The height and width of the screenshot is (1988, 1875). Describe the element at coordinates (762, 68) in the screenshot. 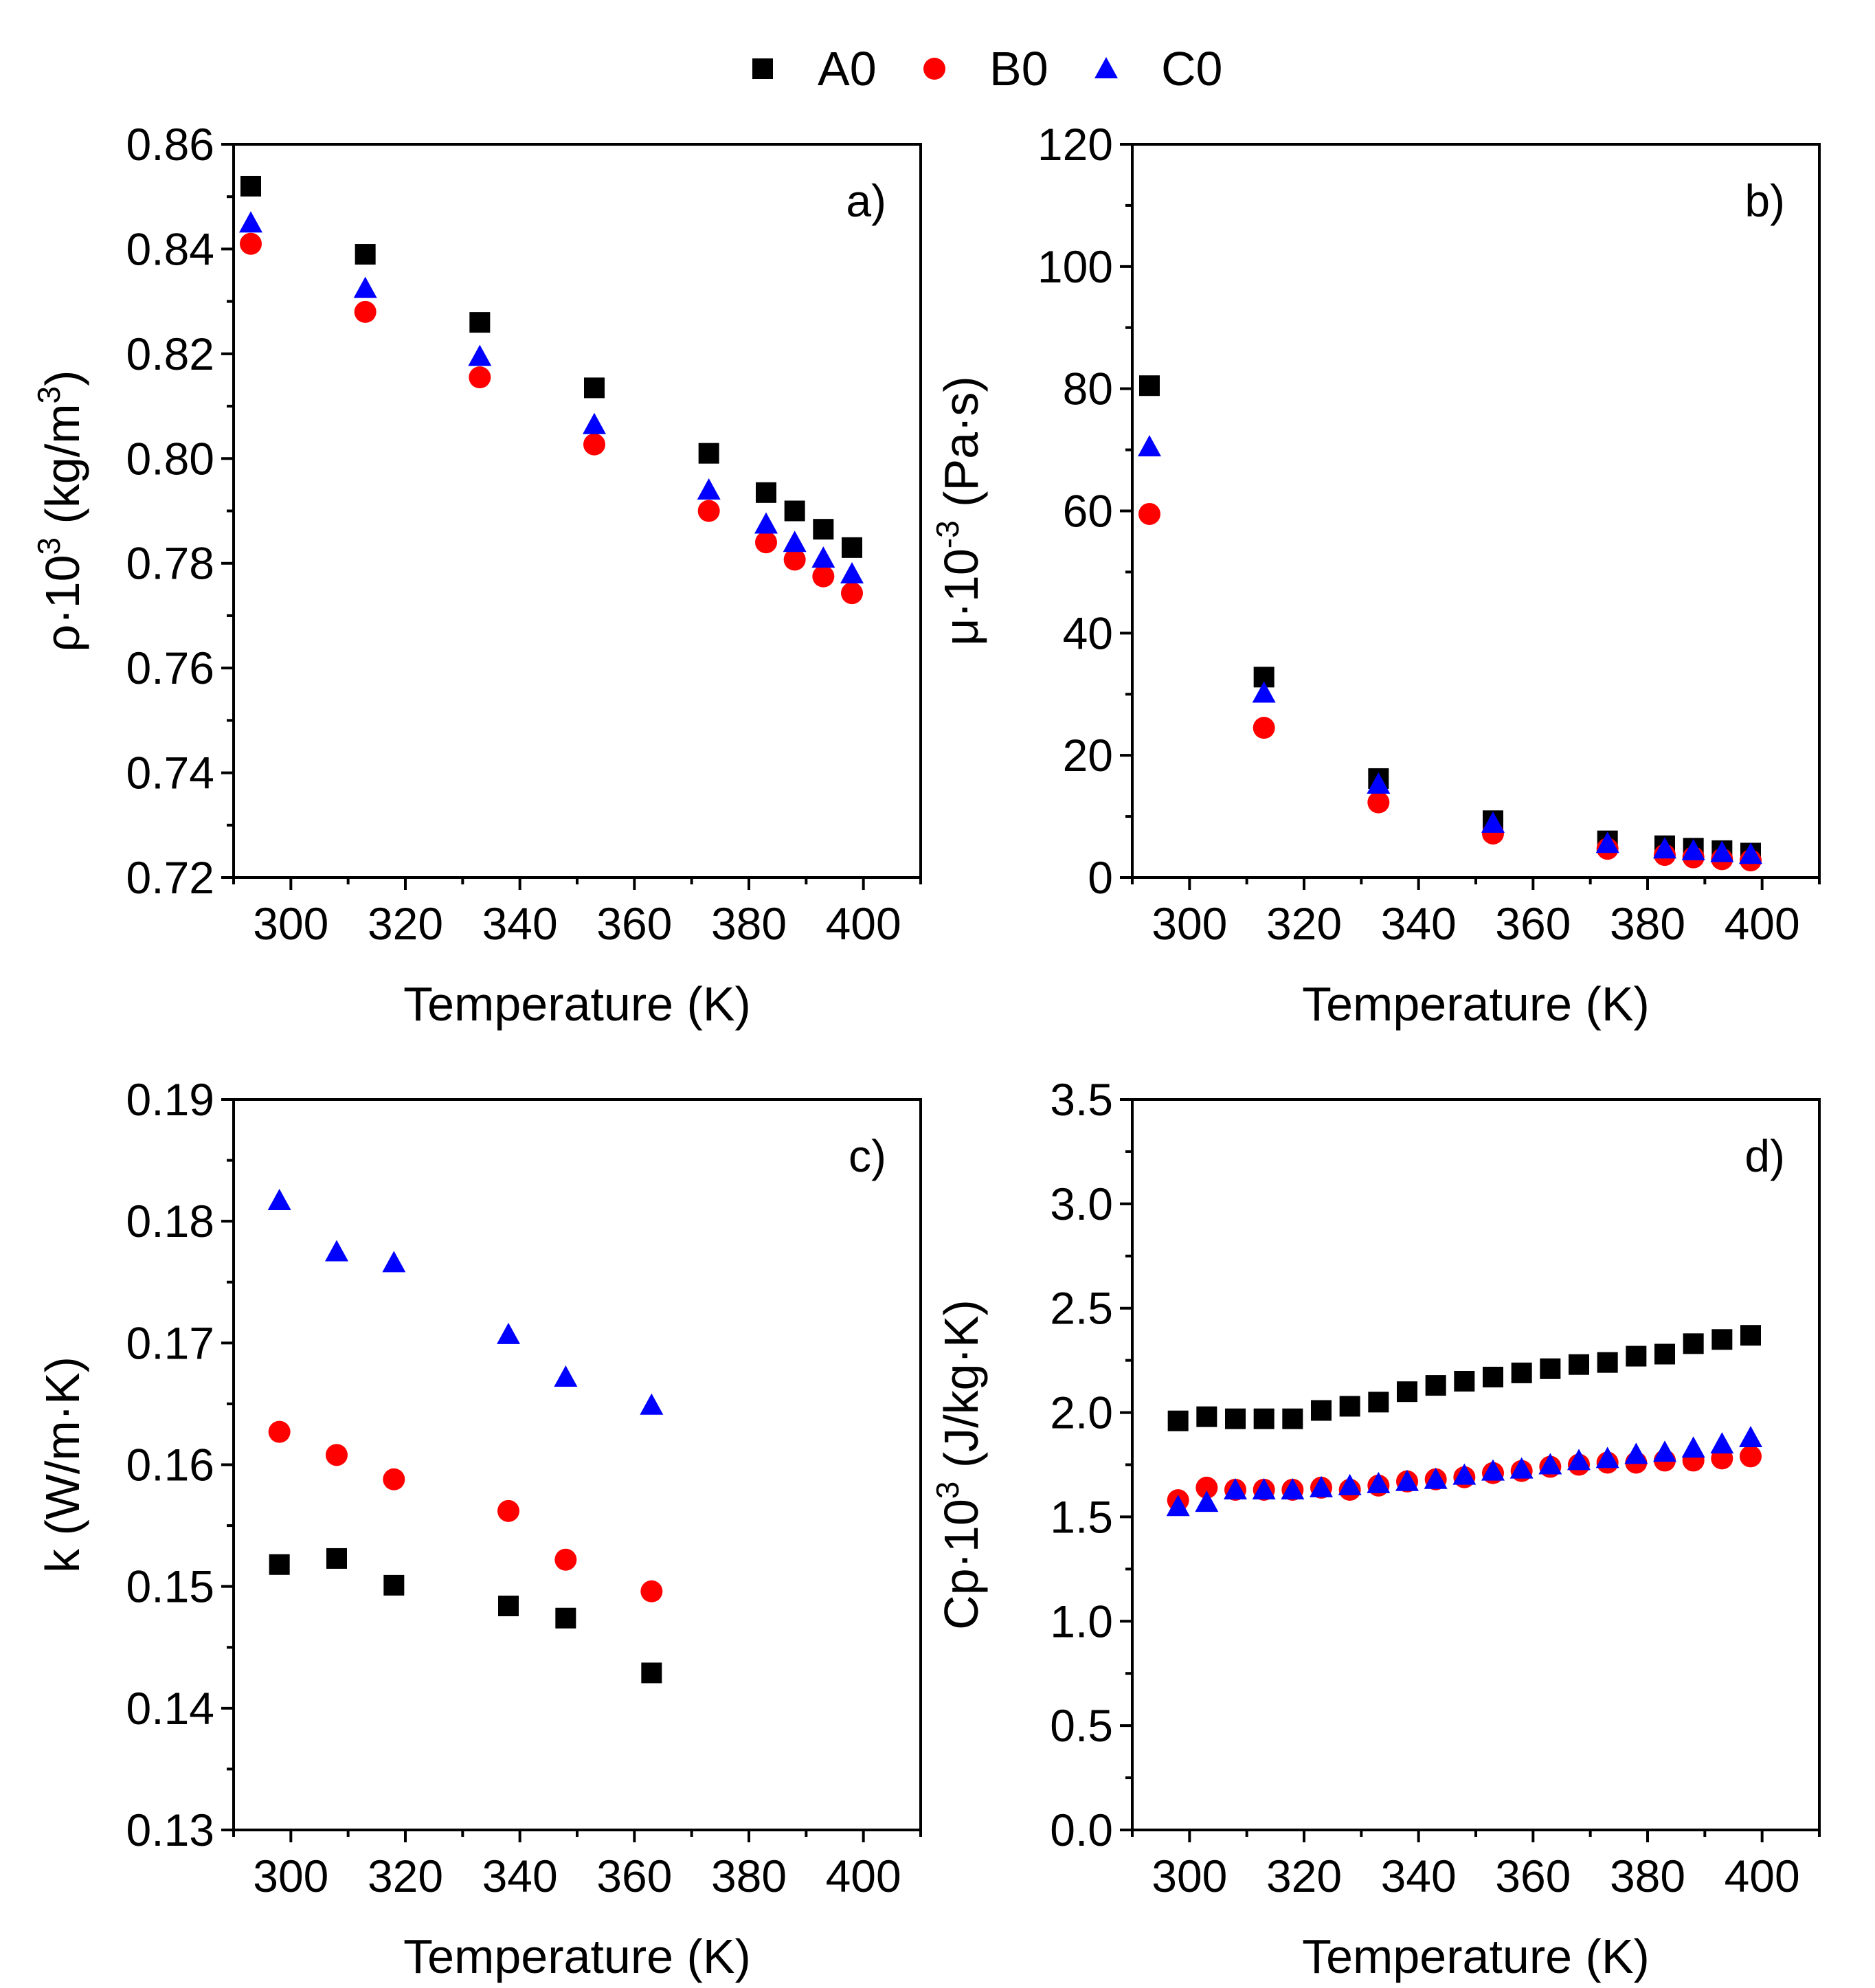

I see `legend-marker-a0` at that location.